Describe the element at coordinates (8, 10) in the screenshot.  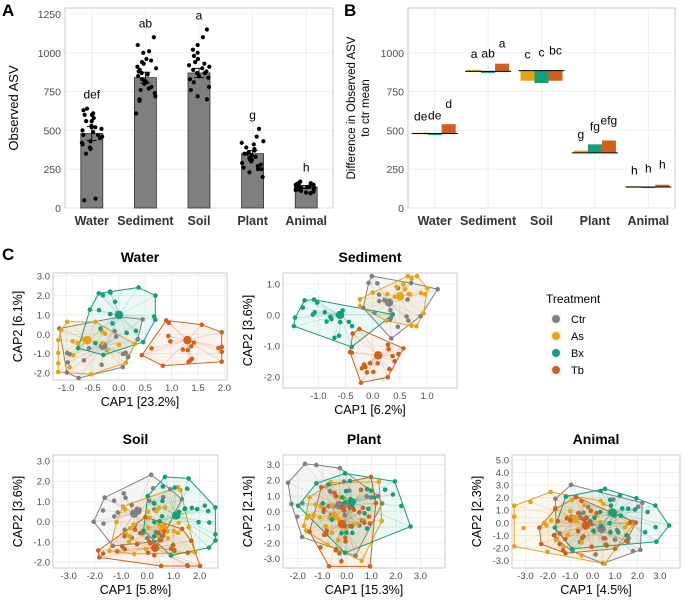
I see `panel-label-a: A` at that location.